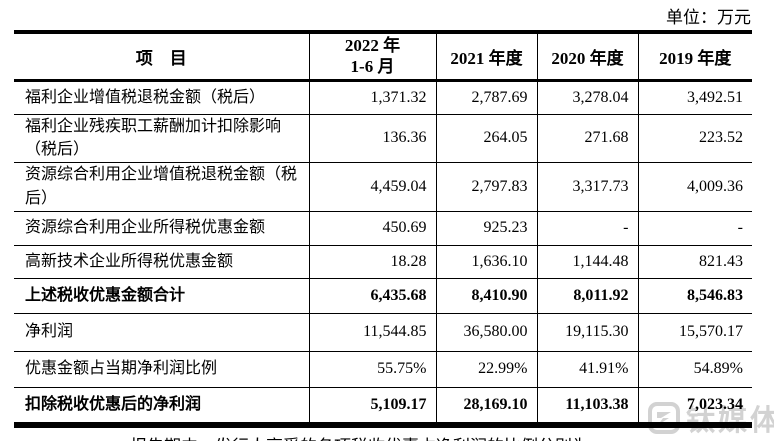 The height and width of the screenshot is (441, 774). Describe the element at coordinates (587, 97) in the screenshot. I see `row-value: 3,278.04` at that location.